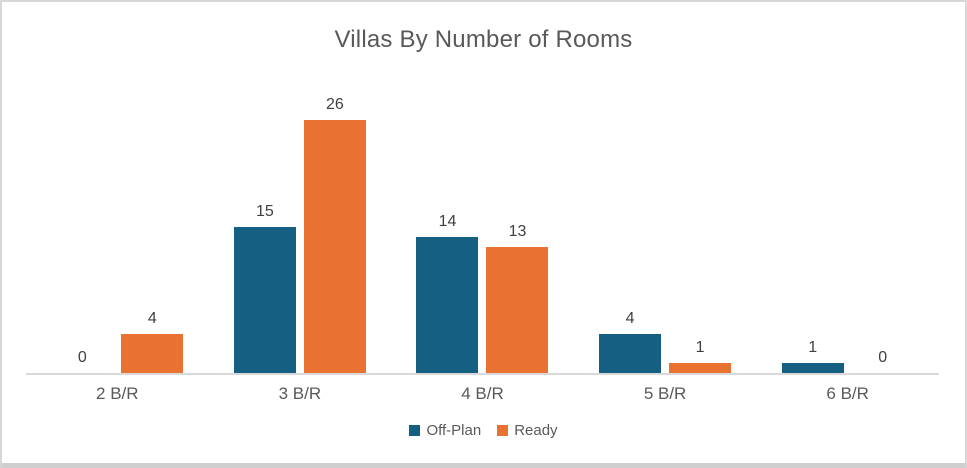 This screenshot has width=967, height=468. I want to click on bar-value-label-off-plan-3-b-r: 15, so click(264, 211).